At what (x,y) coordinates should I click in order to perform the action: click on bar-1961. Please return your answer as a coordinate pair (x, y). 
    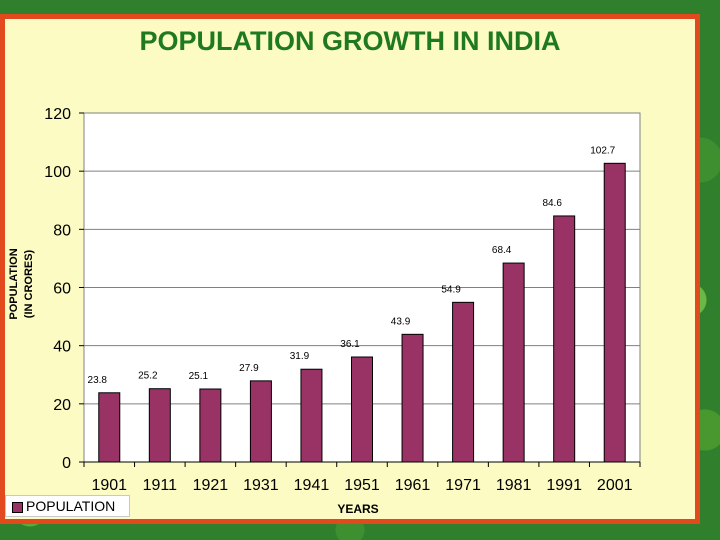
    Looking at the image, I should click on (412, 398).